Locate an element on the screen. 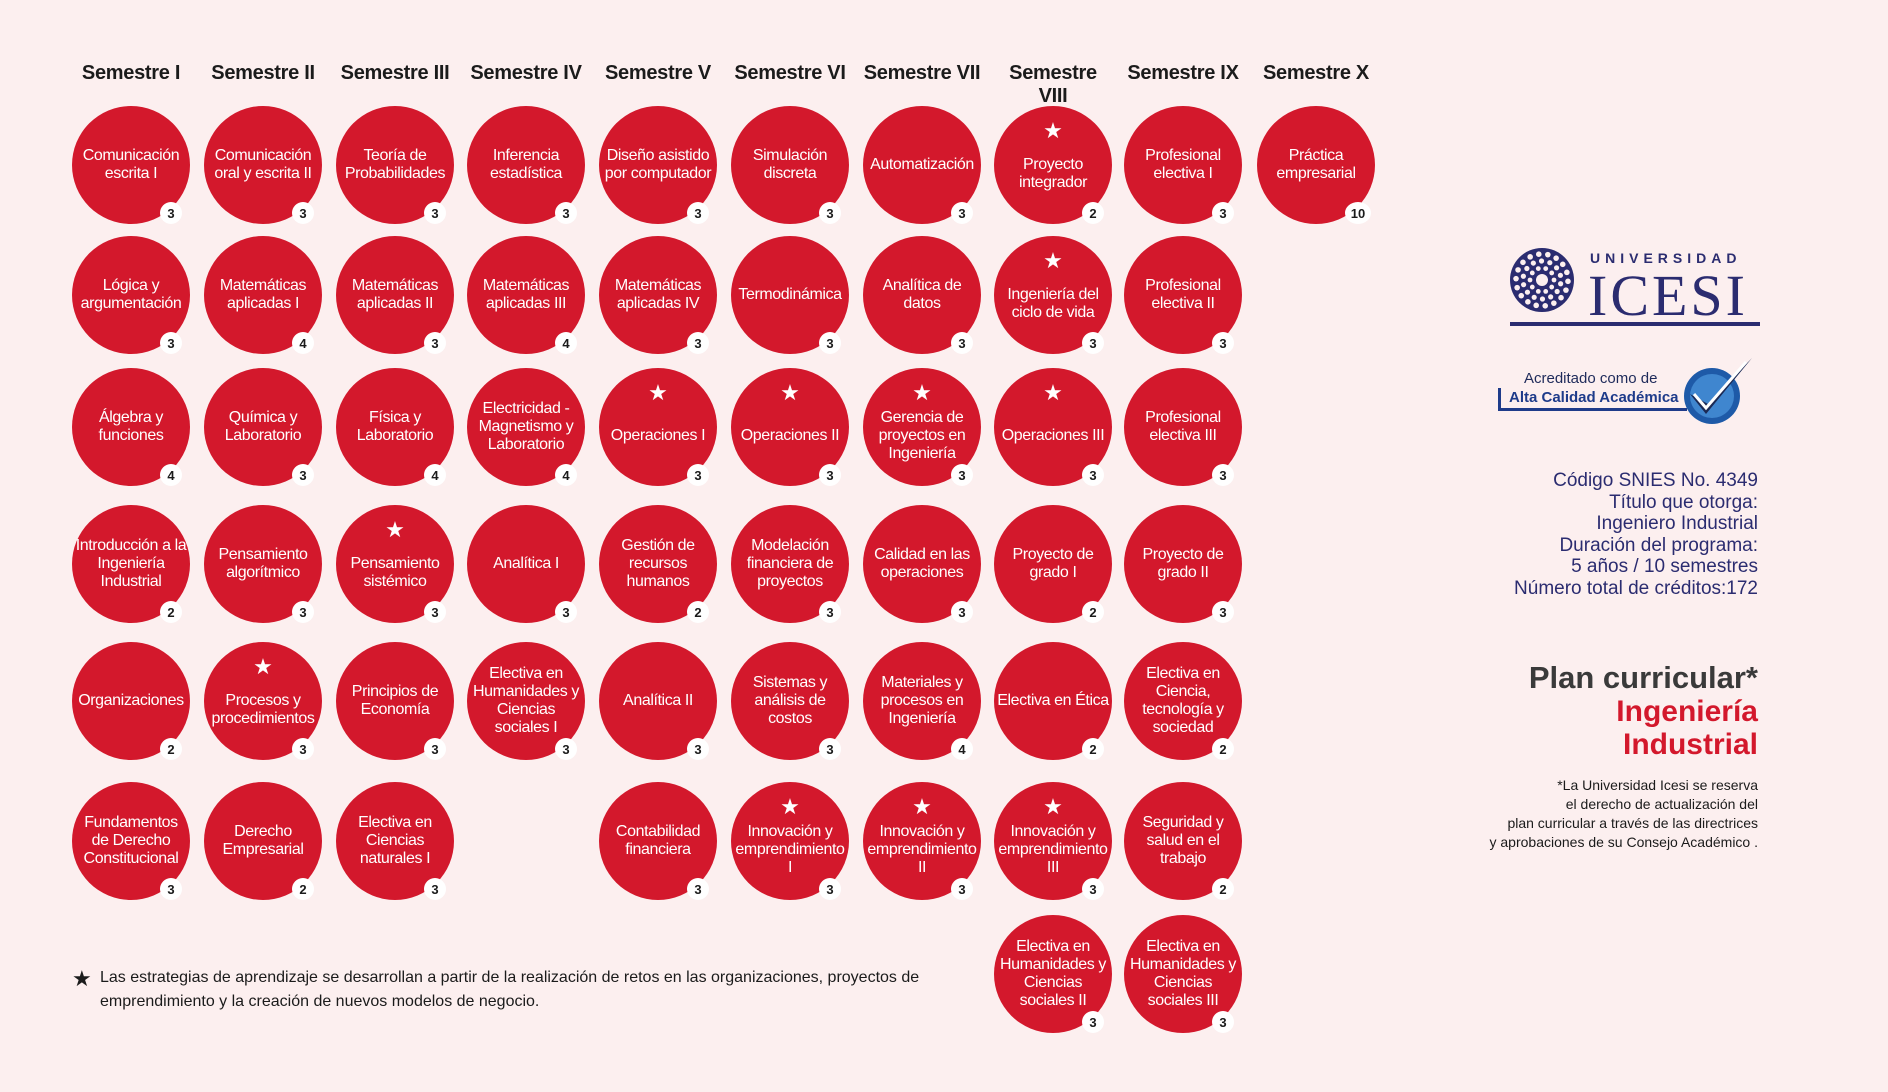  course-name: Operaciones II is located at coordinates (790, 435).